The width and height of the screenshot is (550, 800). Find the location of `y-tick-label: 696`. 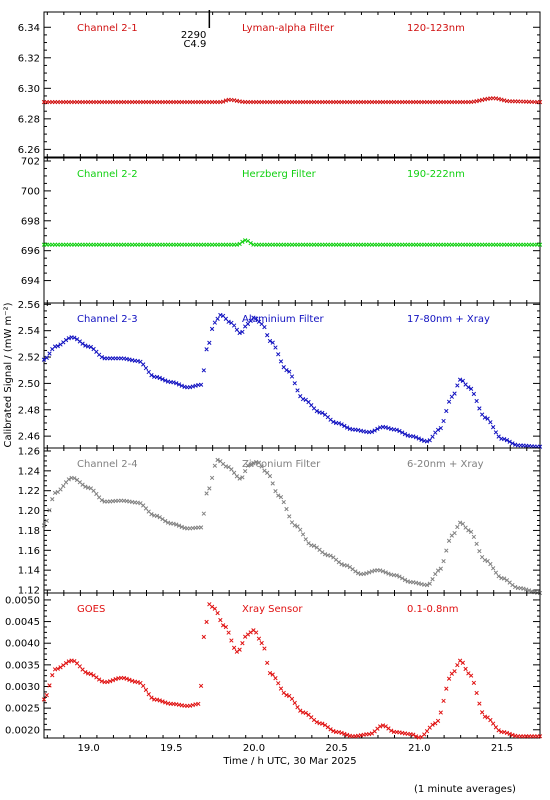

y-tick-label: 696 is located at coordinates (30, 251).